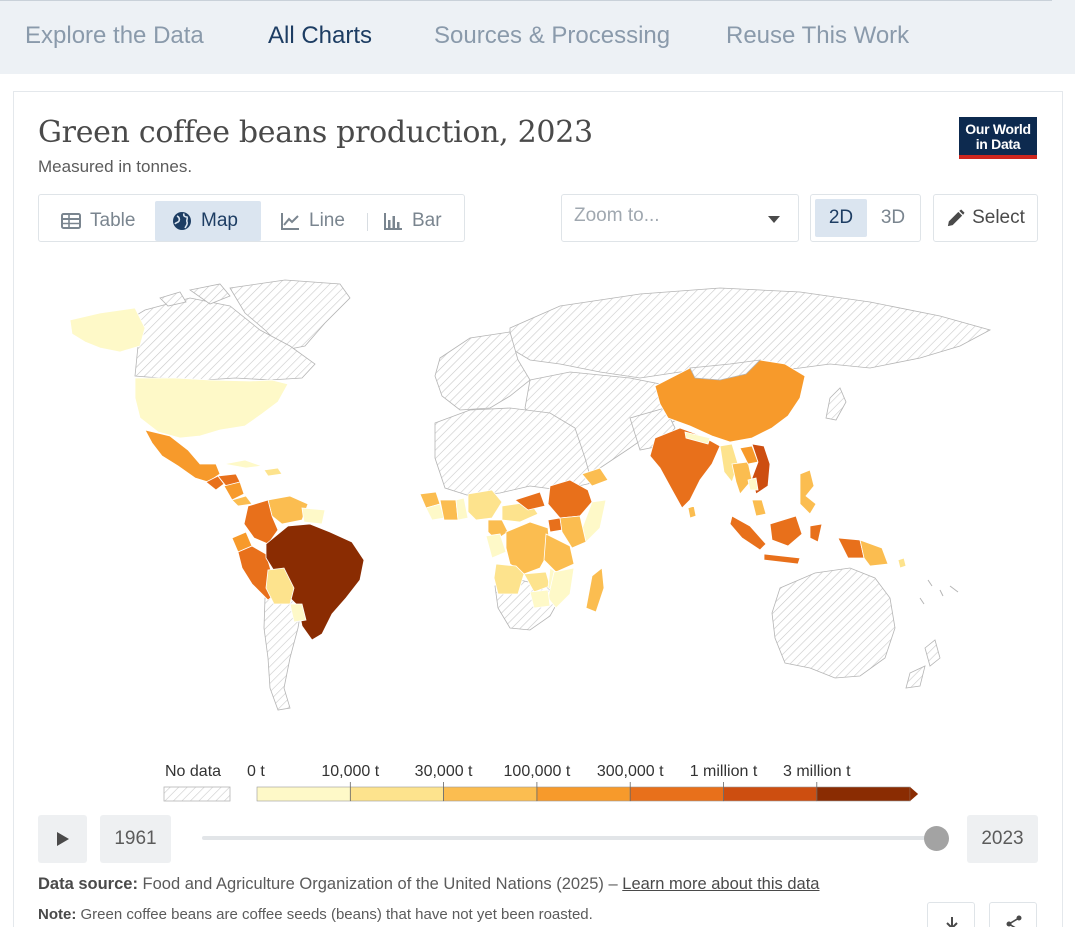 The image size is (1075, 927). I want to click on view-tab-line: Line, so click(312, 221).